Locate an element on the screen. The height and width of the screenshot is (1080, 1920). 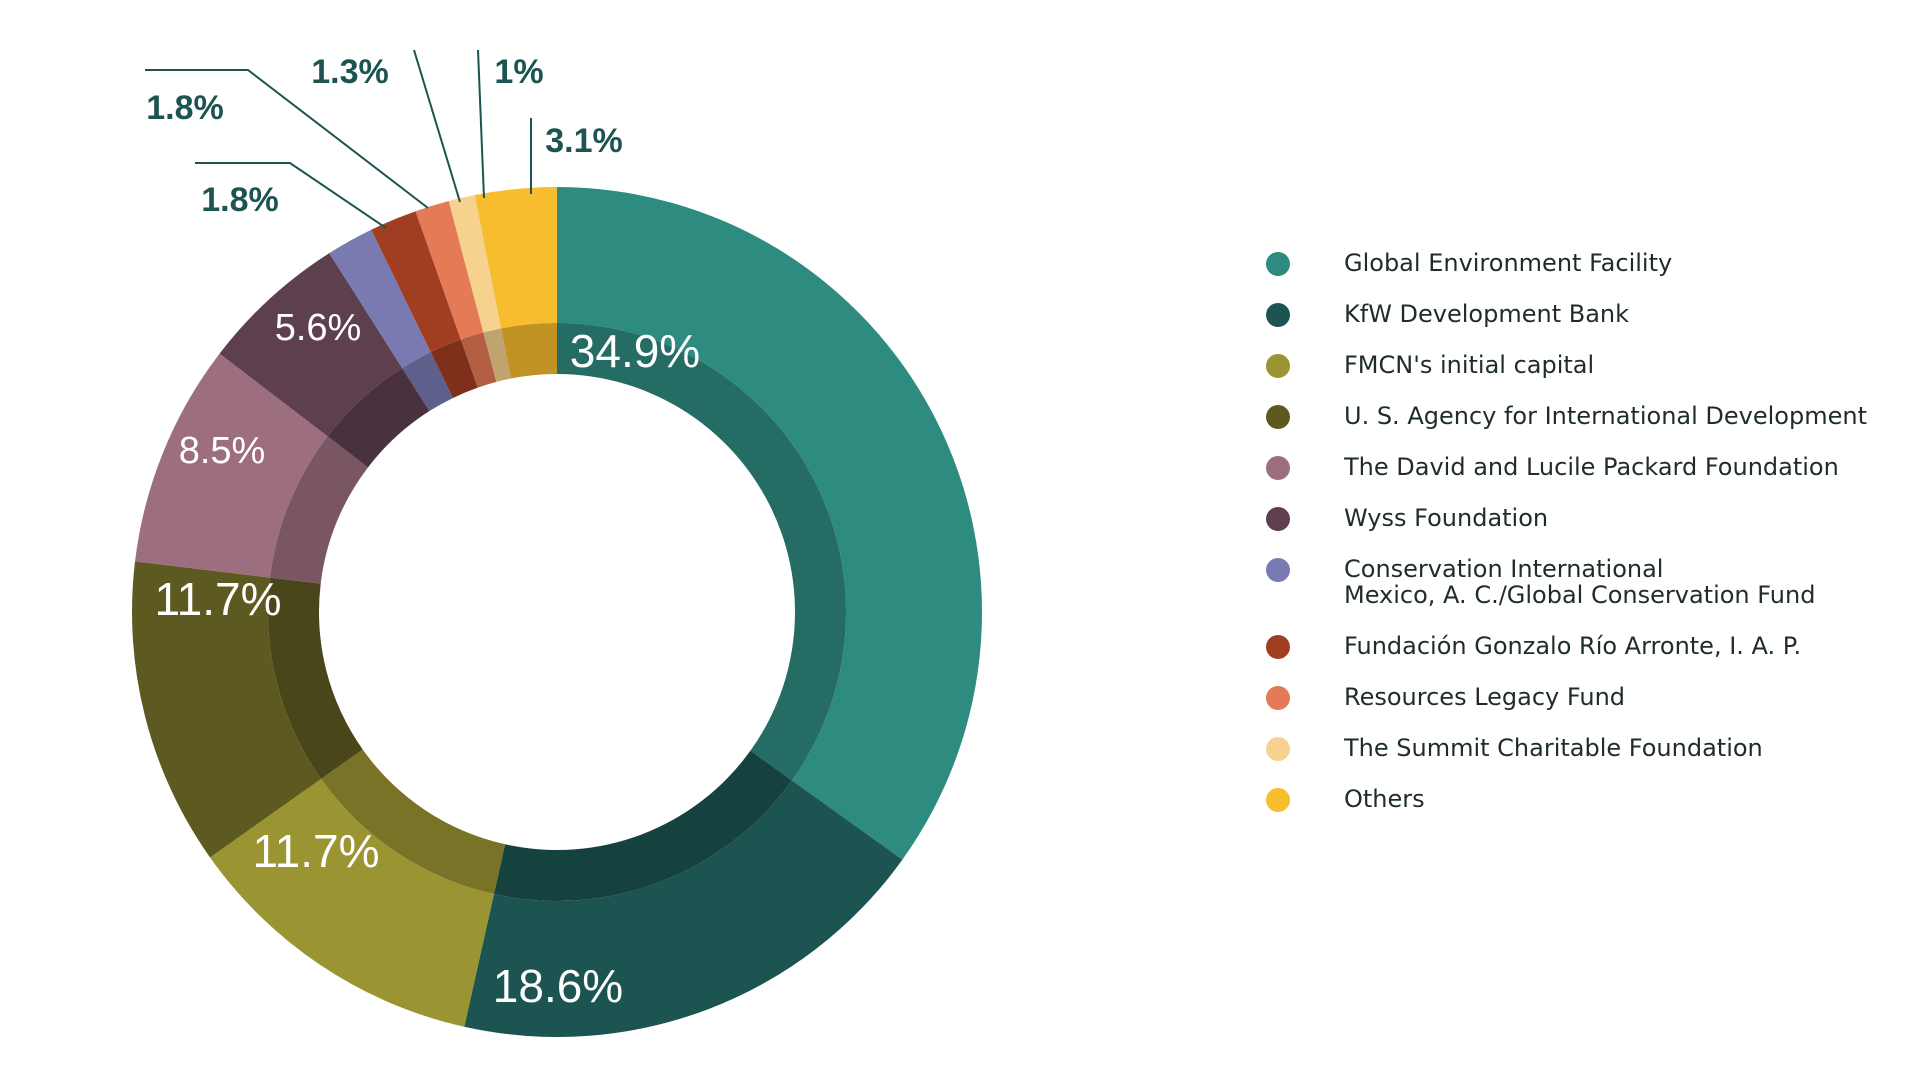
slice-the-david-and-lucile-packard-foundation is located at coordinates (231, 465).